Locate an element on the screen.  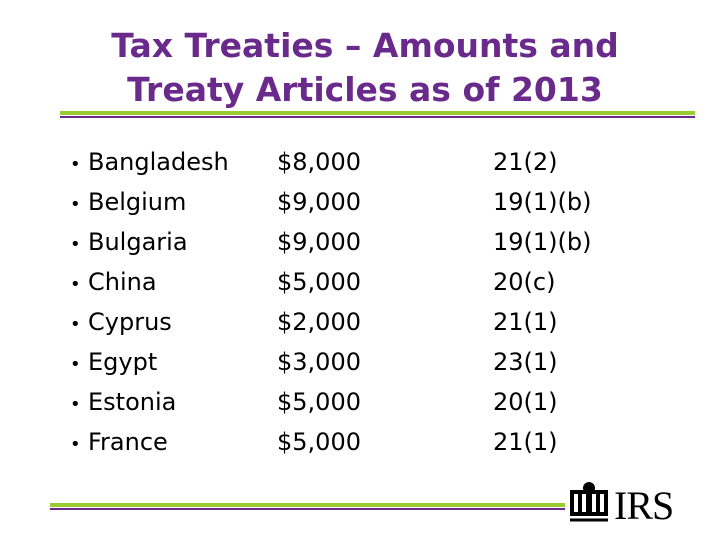
table-row: • France $5,000 21(1) is located at coordinates (360, 448).